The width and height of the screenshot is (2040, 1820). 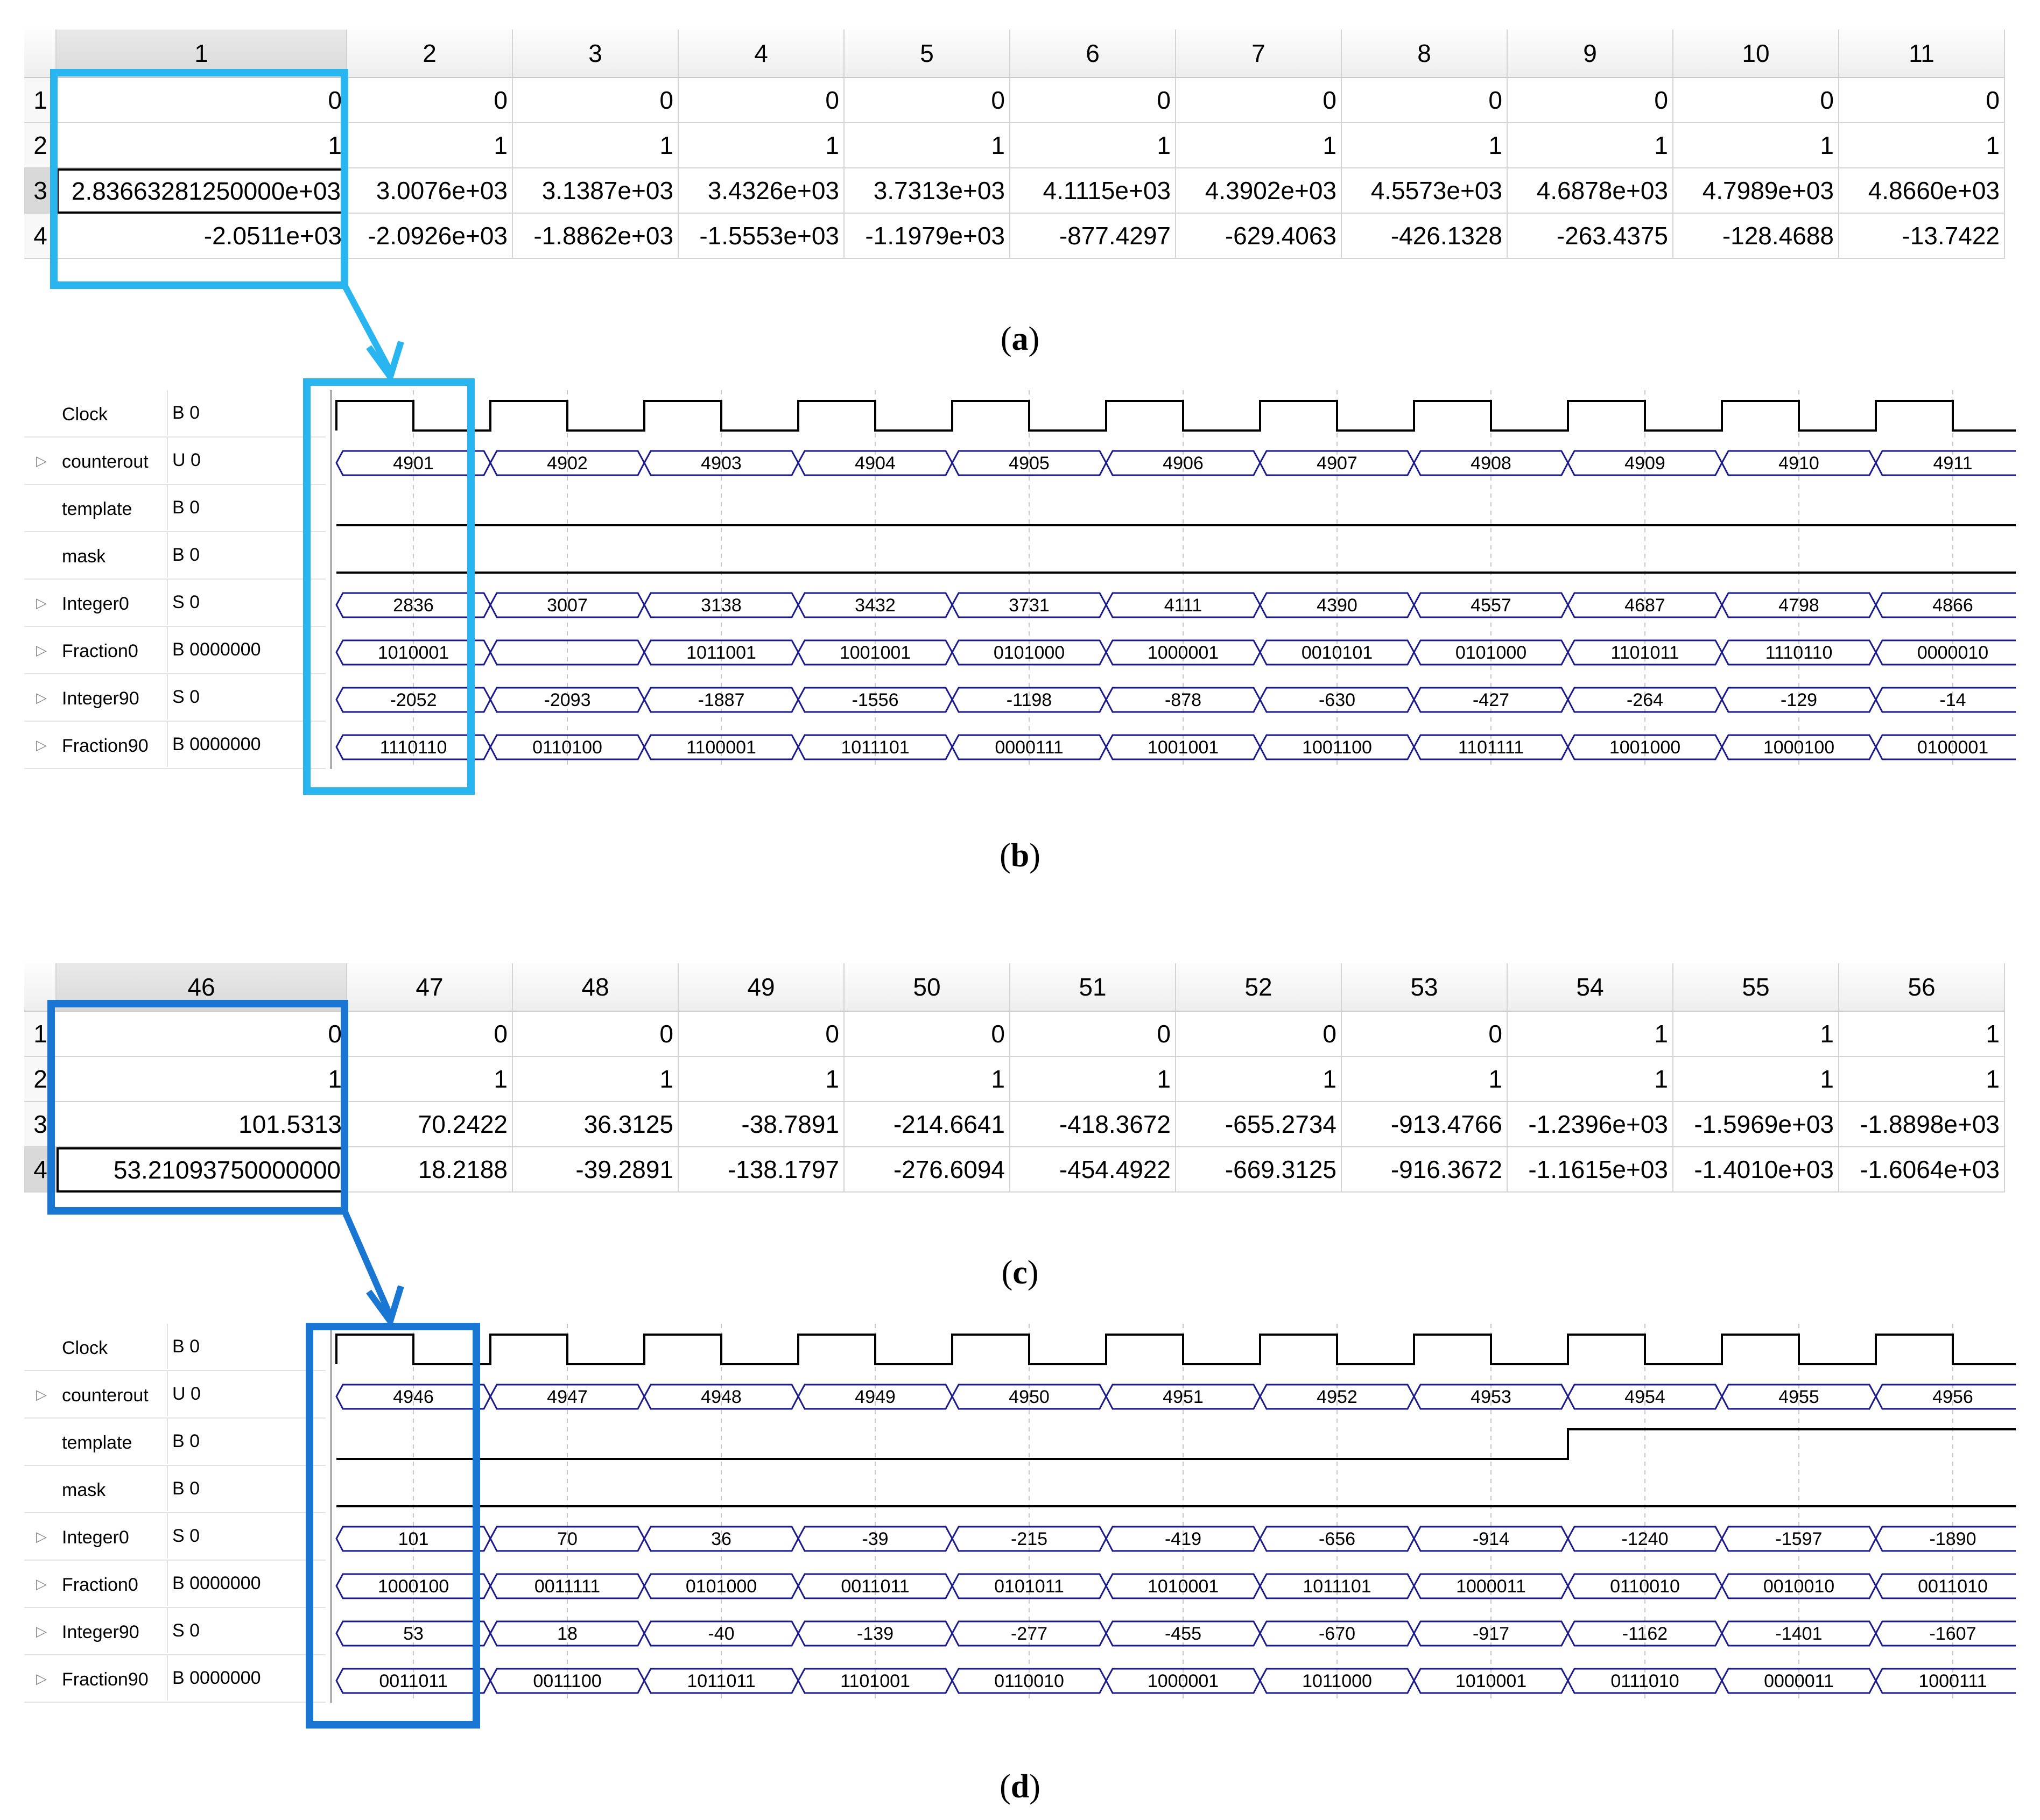 I want to click on column-header: 8, so click(x=1425, y=54).